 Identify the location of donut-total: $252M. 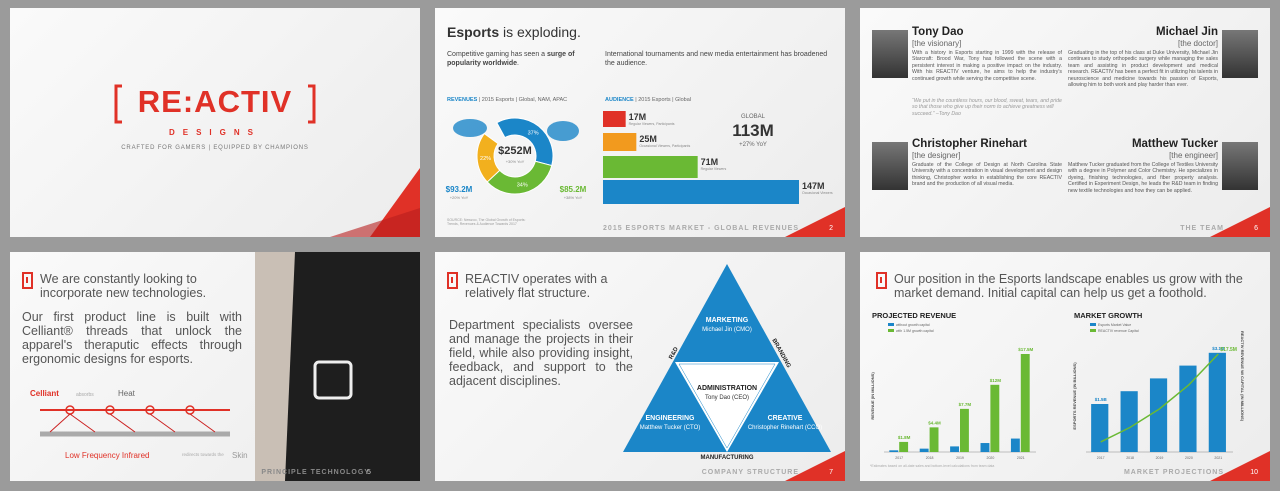
(515, 151).